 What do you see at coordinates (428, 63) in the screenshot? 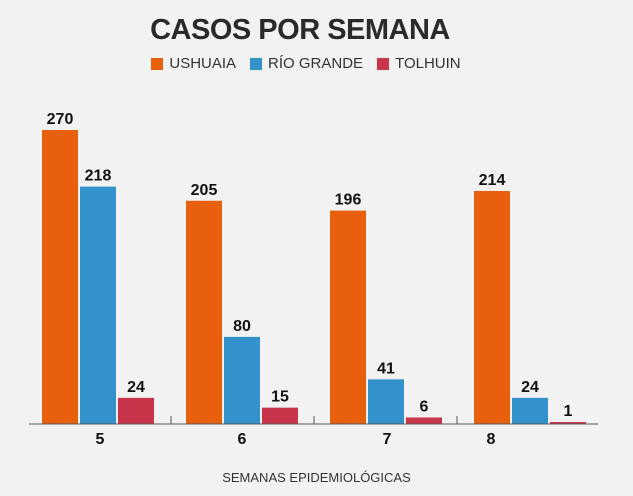
I see `legend-label: TOLHUIN` at bounding box center [428, 63].